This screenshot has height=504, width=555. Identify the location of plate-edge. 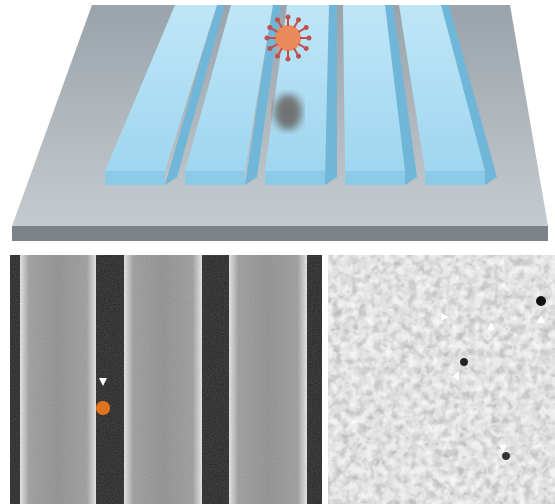
(280, 233).